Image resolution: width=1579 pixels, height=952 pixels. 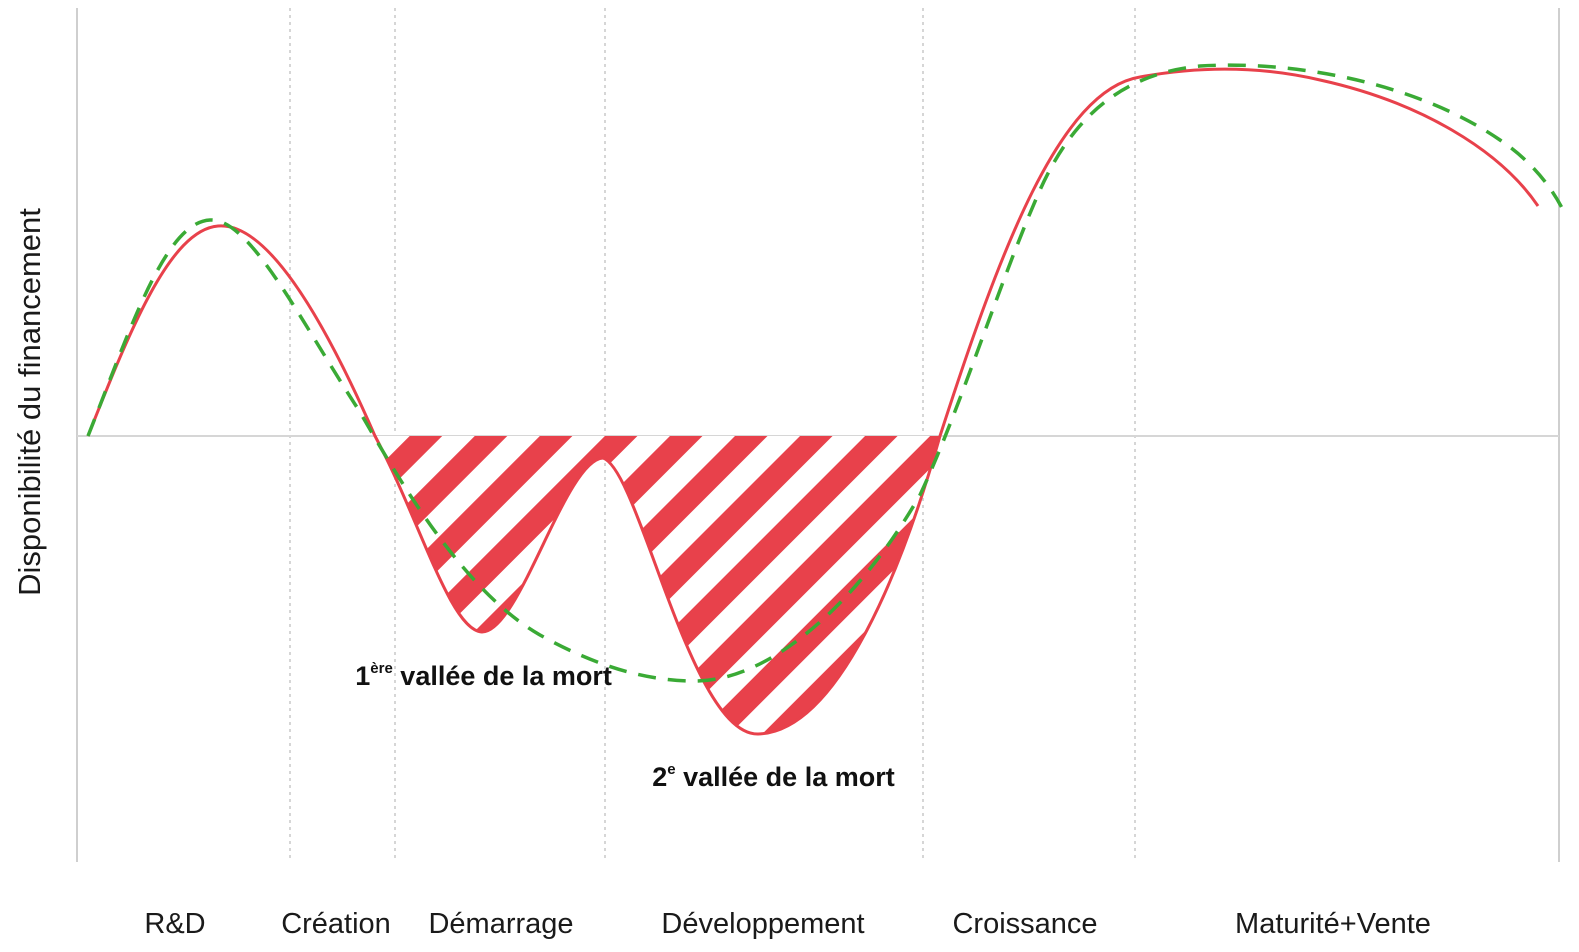 I want to click on stage-label-creation: Création, so click(x=336, y=924).